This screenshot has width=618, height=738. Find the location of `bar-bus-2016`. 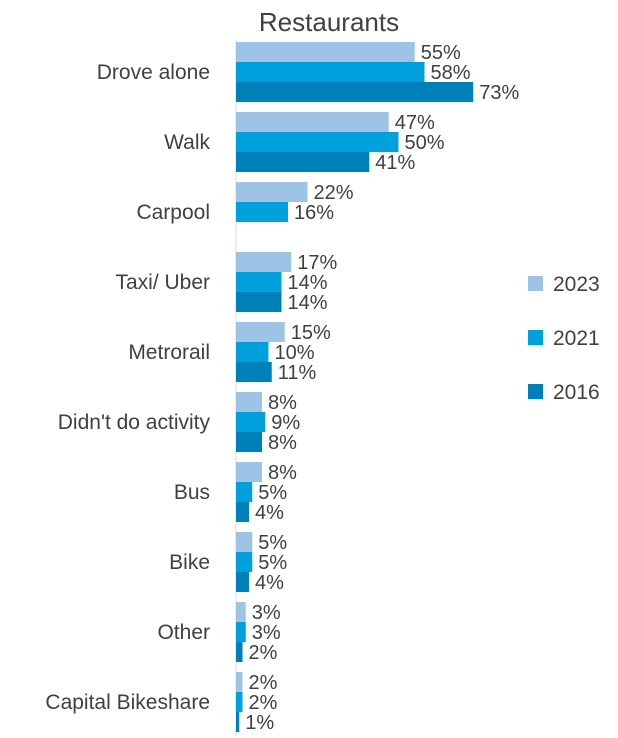

bar-bus-2016 is located at coordinates (242, 512).